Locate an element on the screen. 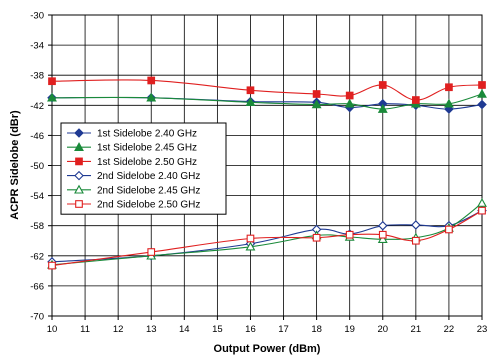 The width and height of the screenshot is (489, 358). y-tick-label: -58 is located at coordinates (37, 226).